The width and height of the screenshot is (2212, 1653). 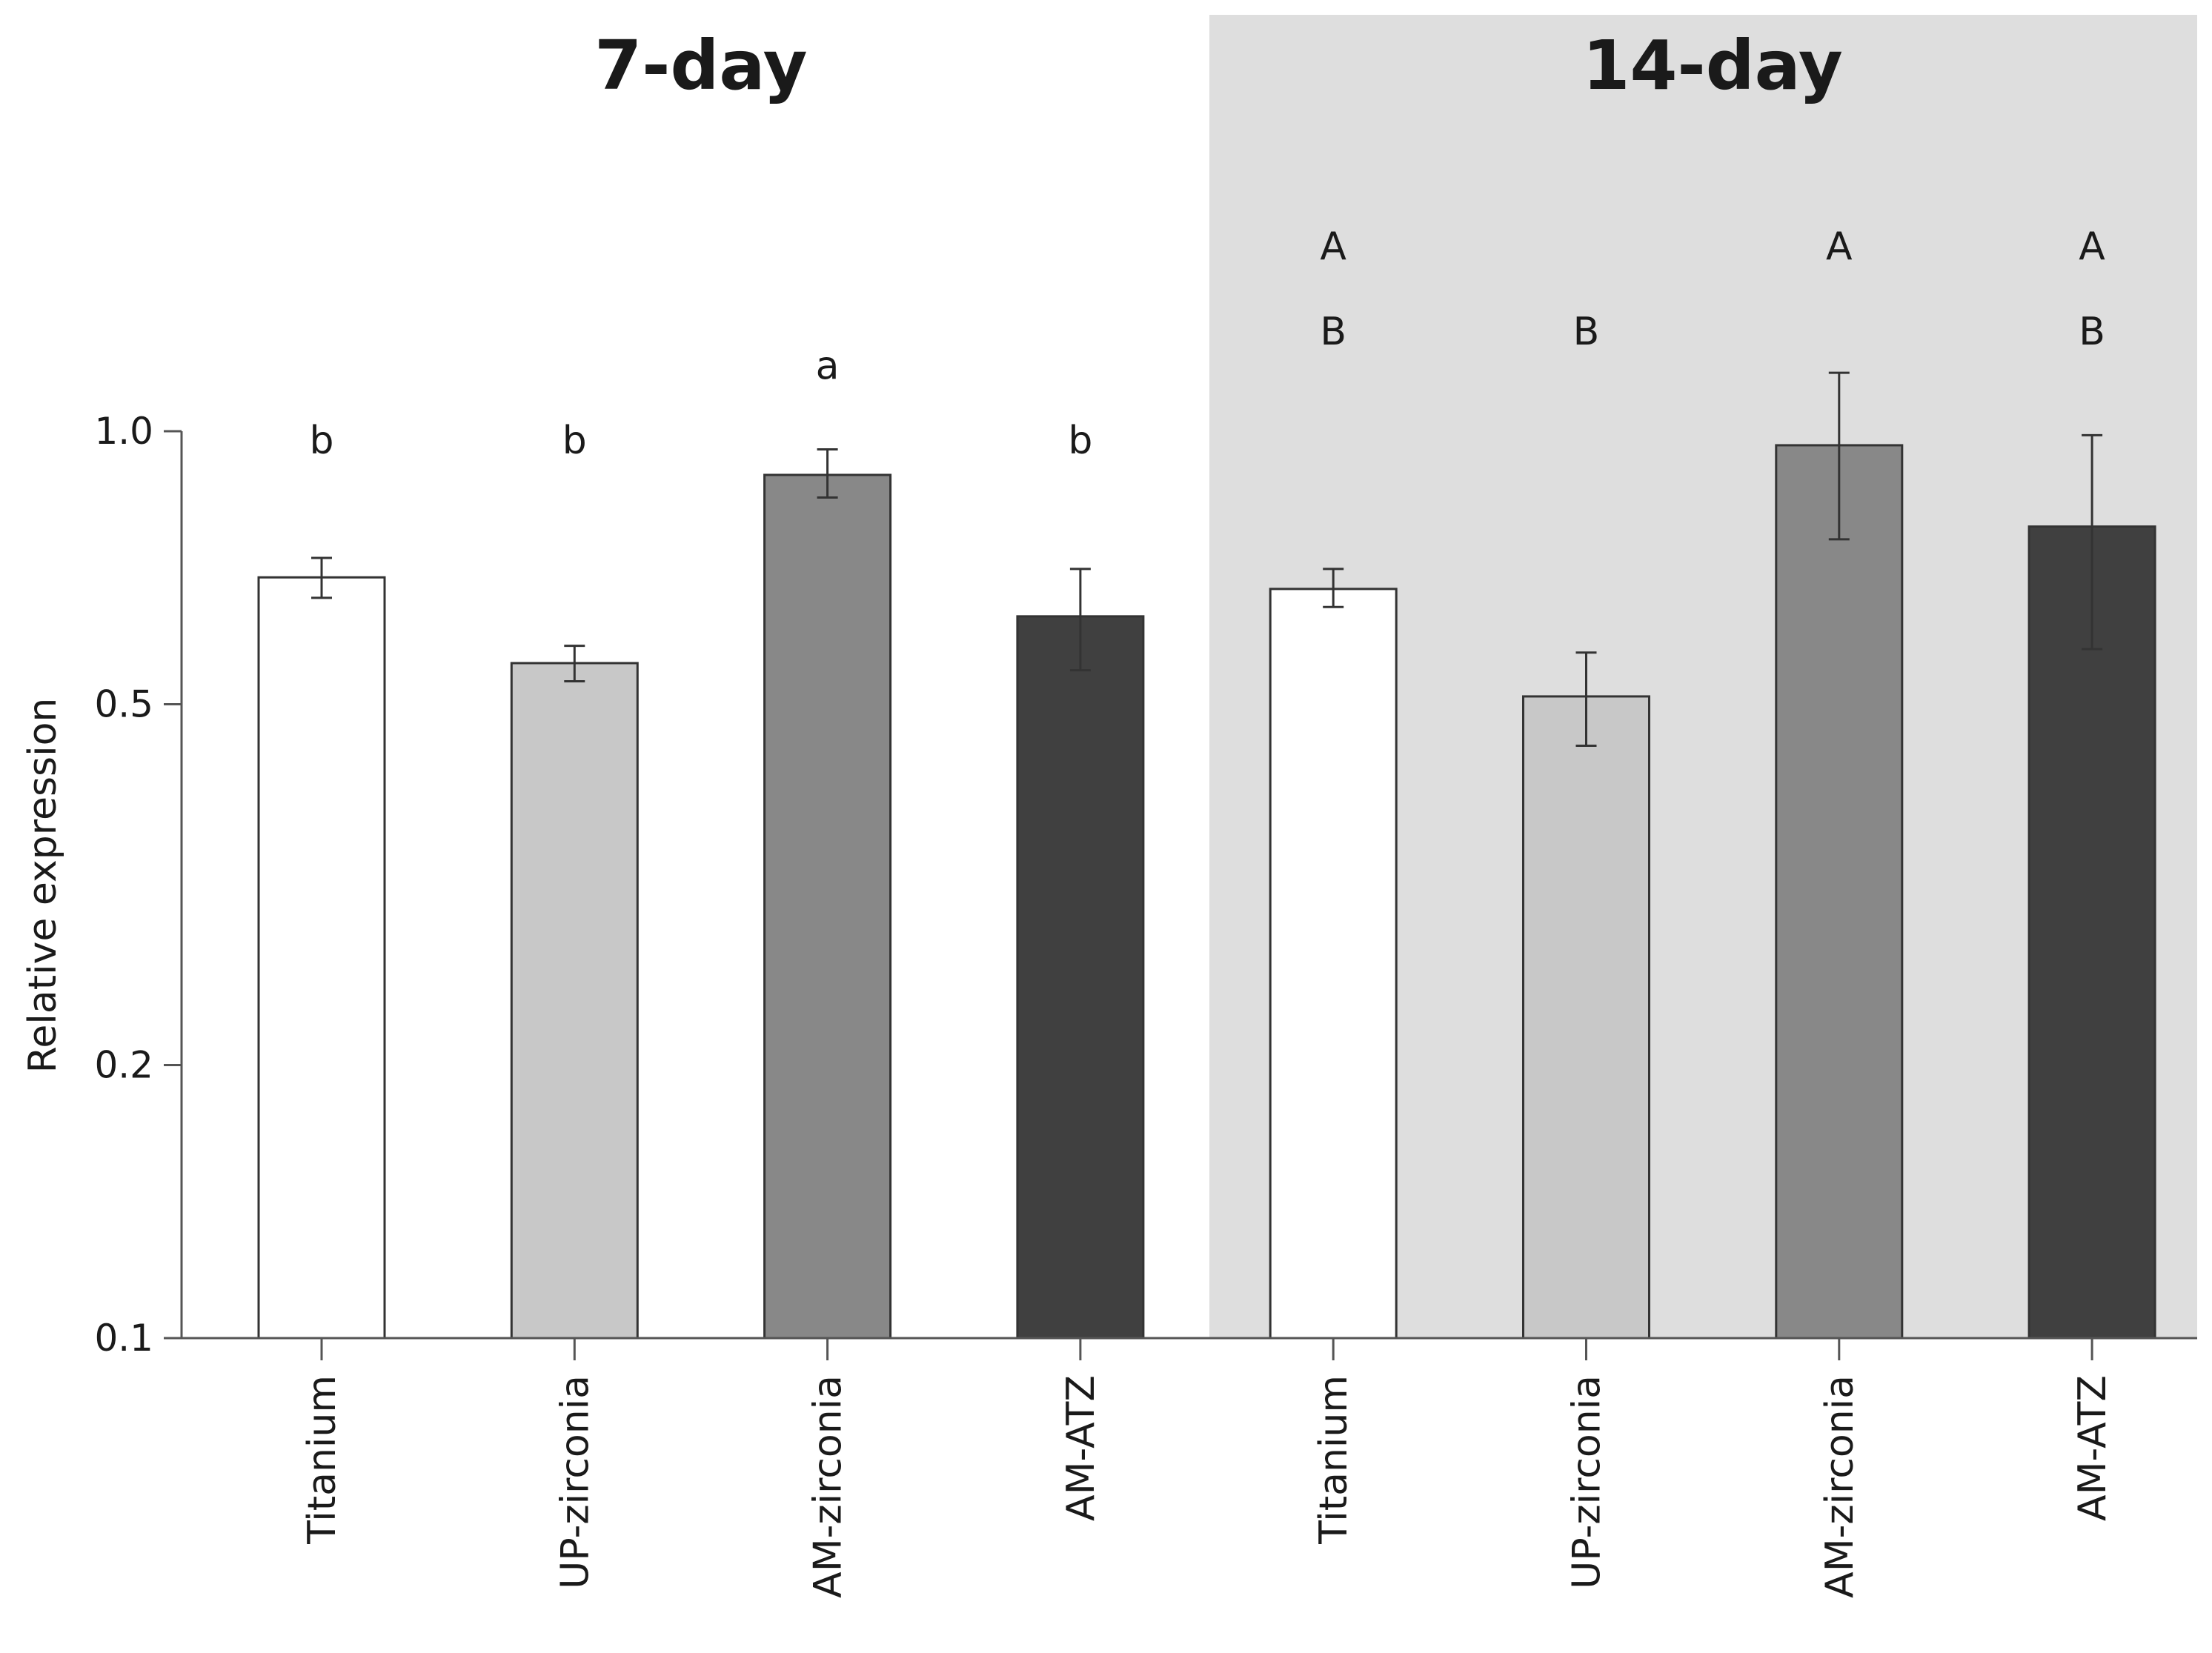 What do you see at coordinates (2093, 1448) in the screenshot?
I see `x-tick-label-1-3: AM-ATZ` at bounding box center [2093, 1448].